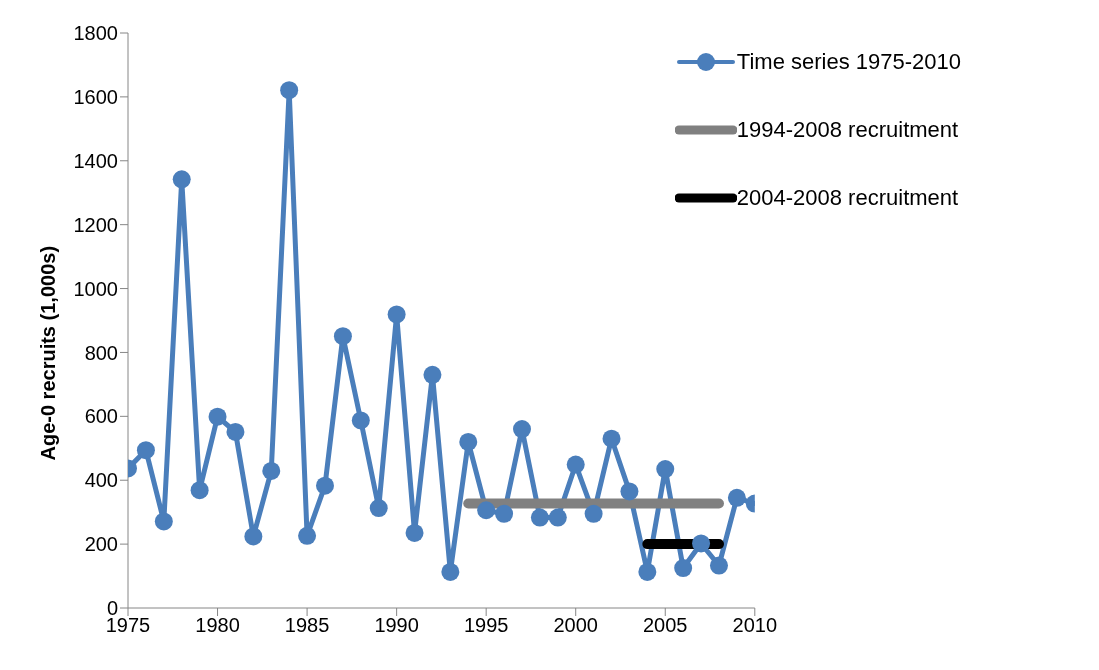 The image size is (1099, 670). What do you see at coordinates (847, 130) in the screenshot?
I see `legend-label: 1994-2008 recruitment` at bounding box center [847, 130].